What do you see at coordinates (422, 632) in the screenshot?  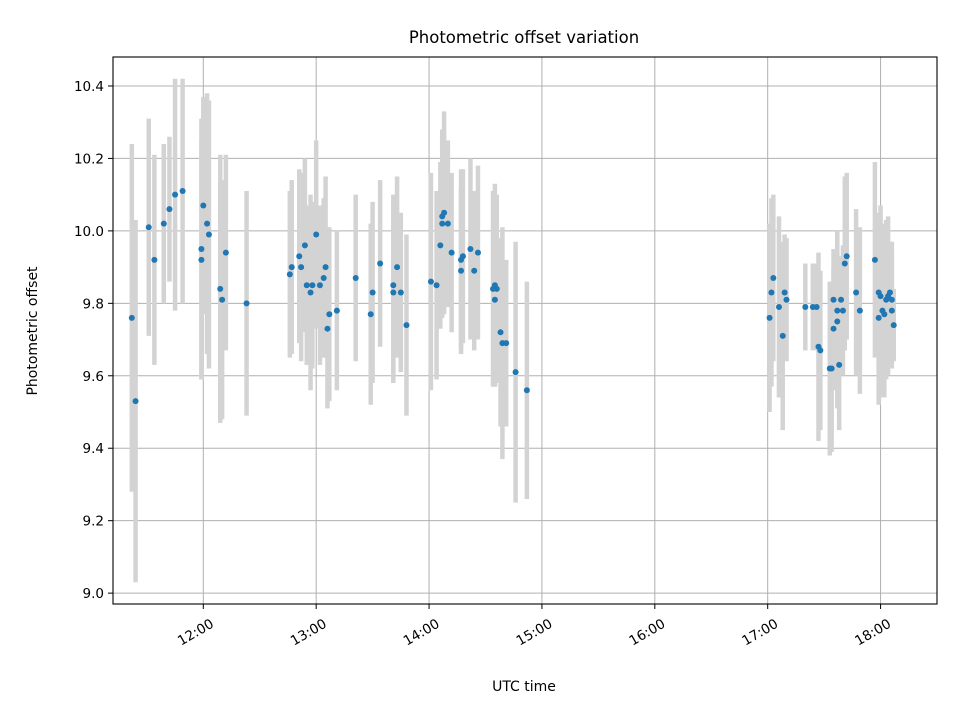 I see `x-tick-label: 14:00` at bounding box center [422, 632].